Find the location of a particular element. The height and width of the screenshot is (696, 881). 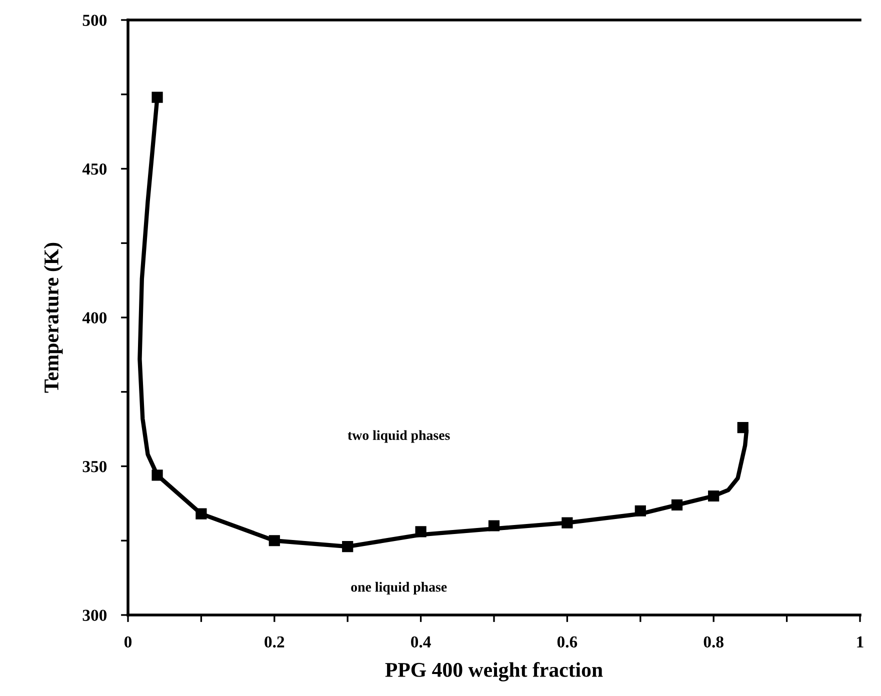

x-tick-label: 0.6 is located at coordinates (567, 642).